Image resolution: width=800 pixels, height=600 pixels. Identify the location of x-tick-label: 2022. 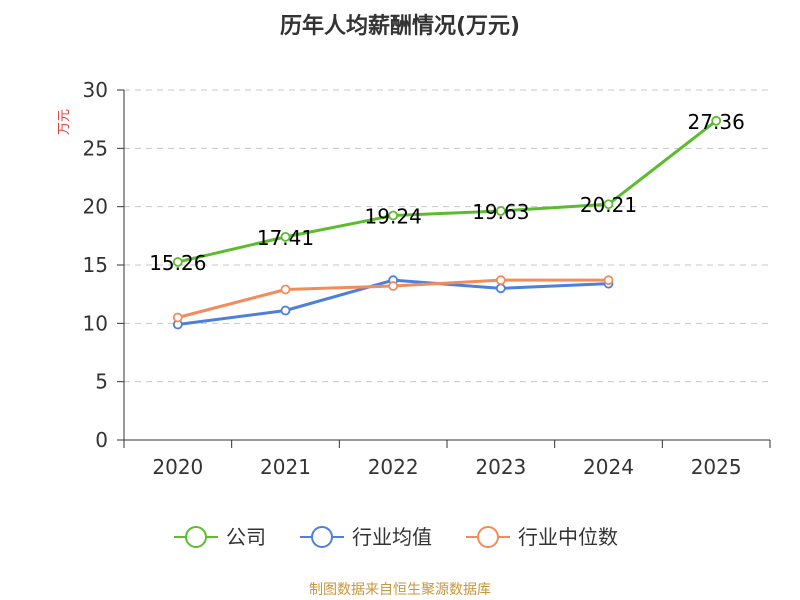
(393, 467).